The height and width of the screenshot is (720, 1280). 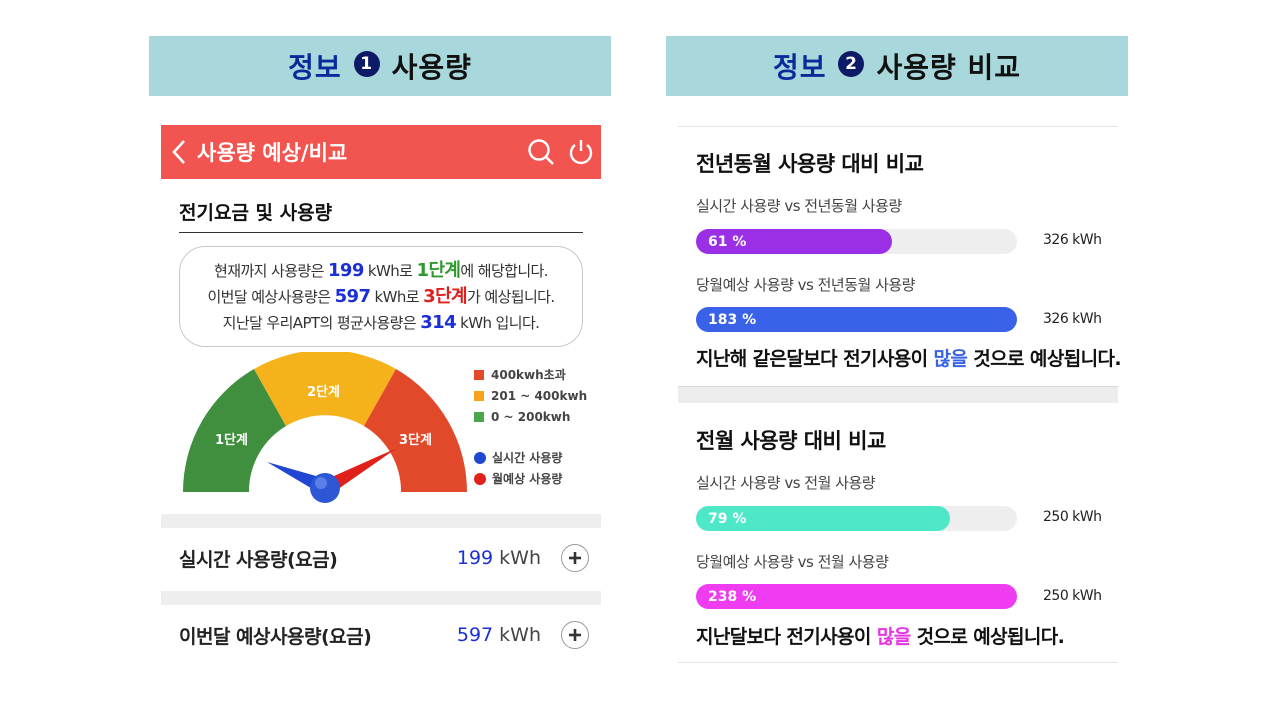 What do you see at coordinates (909, 359) in the screenshot?
I see `compare-year-message: 지난해 같은달보다 전기사용이 많을 것으로 예상됩니다.` at bounding box center [909, 359].